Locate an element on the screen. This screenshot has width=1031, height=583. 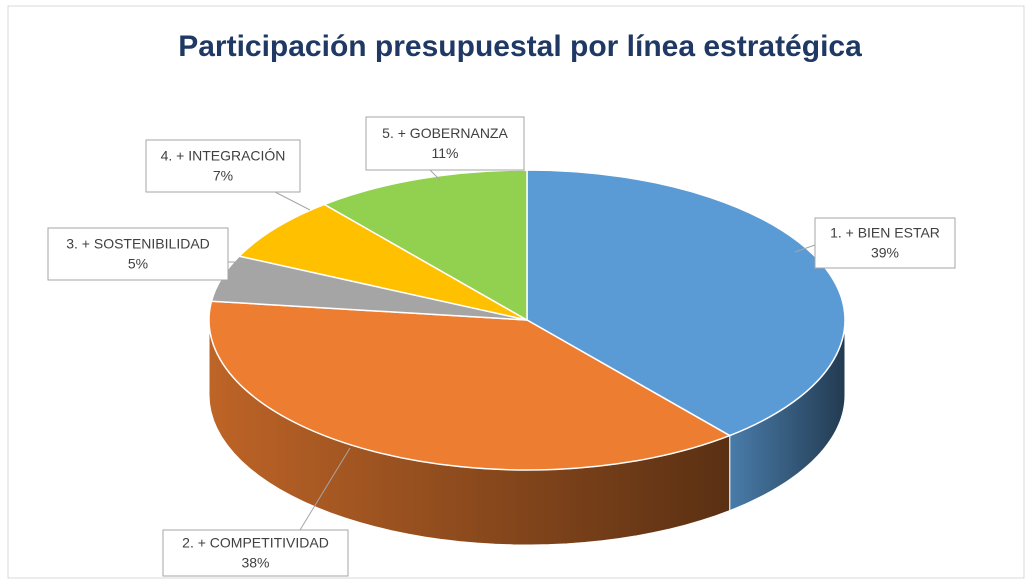
category-label: 2. + COMPETITIVIDAD is located at coordinates (255, 543).